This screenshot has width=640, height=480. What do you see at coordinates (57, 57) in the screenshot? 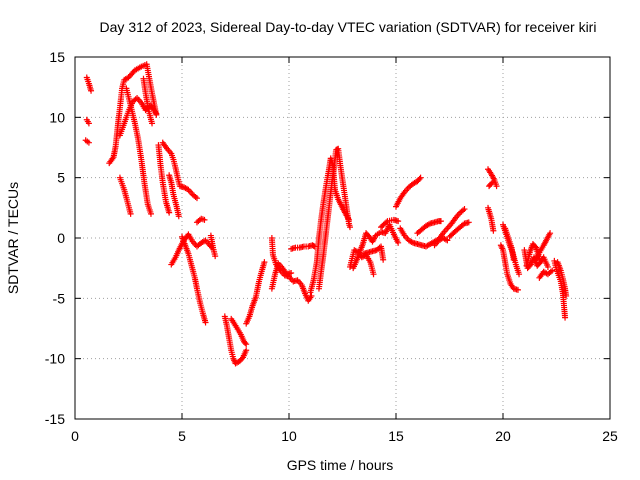
I see `y-tick-label: 15` at bounding box center [57, 57].